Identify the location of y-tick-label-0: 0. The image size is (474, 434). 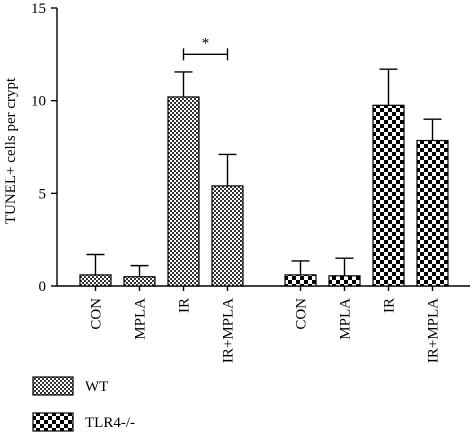
(43, 287).